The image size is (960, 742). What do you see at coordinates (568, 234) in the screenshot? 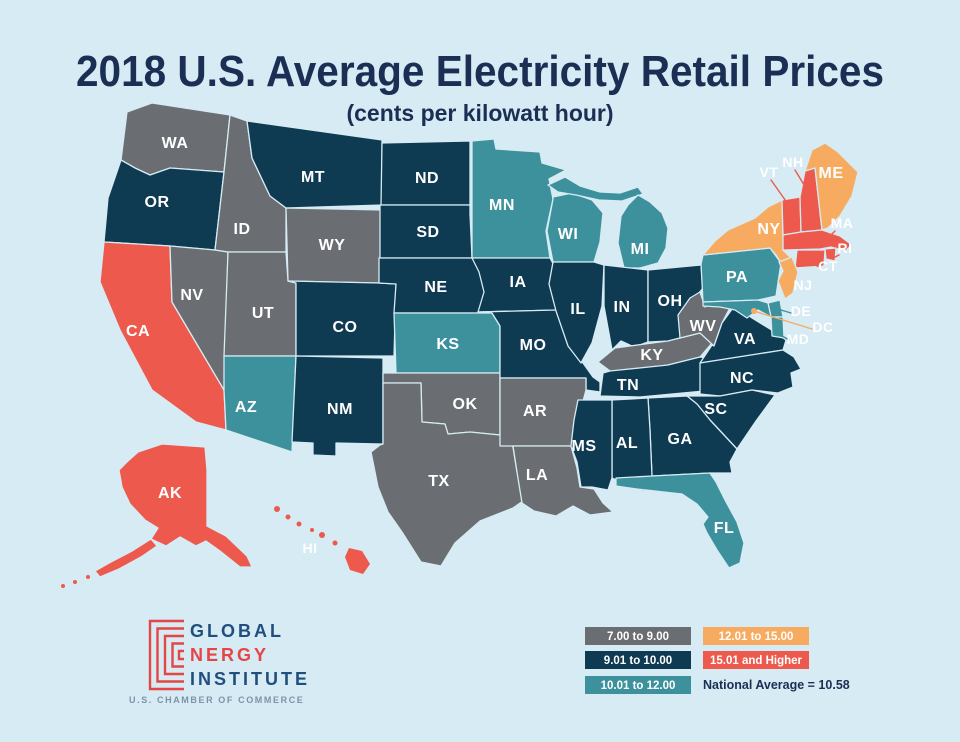
I see `state-label-wi: WI` at bounding box center [568, 234].